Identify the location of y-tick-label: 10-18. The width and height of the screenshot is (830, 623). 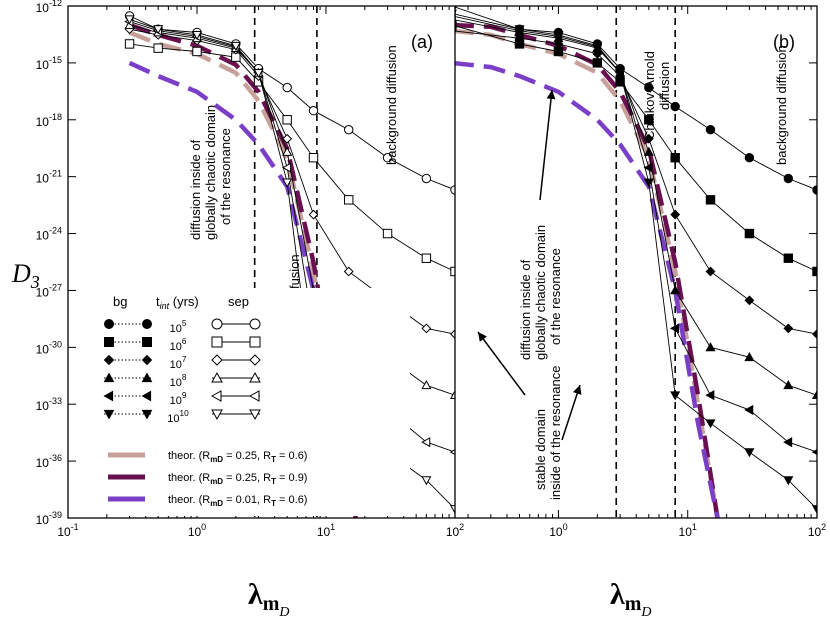
(49, 120).